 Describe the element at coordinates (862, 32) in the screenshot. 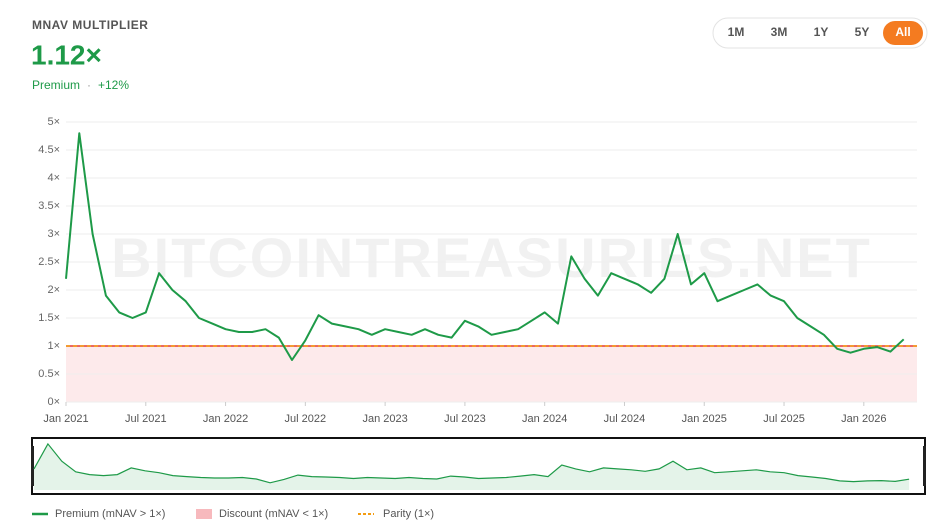

I see `range-button: 5Y` at that location.